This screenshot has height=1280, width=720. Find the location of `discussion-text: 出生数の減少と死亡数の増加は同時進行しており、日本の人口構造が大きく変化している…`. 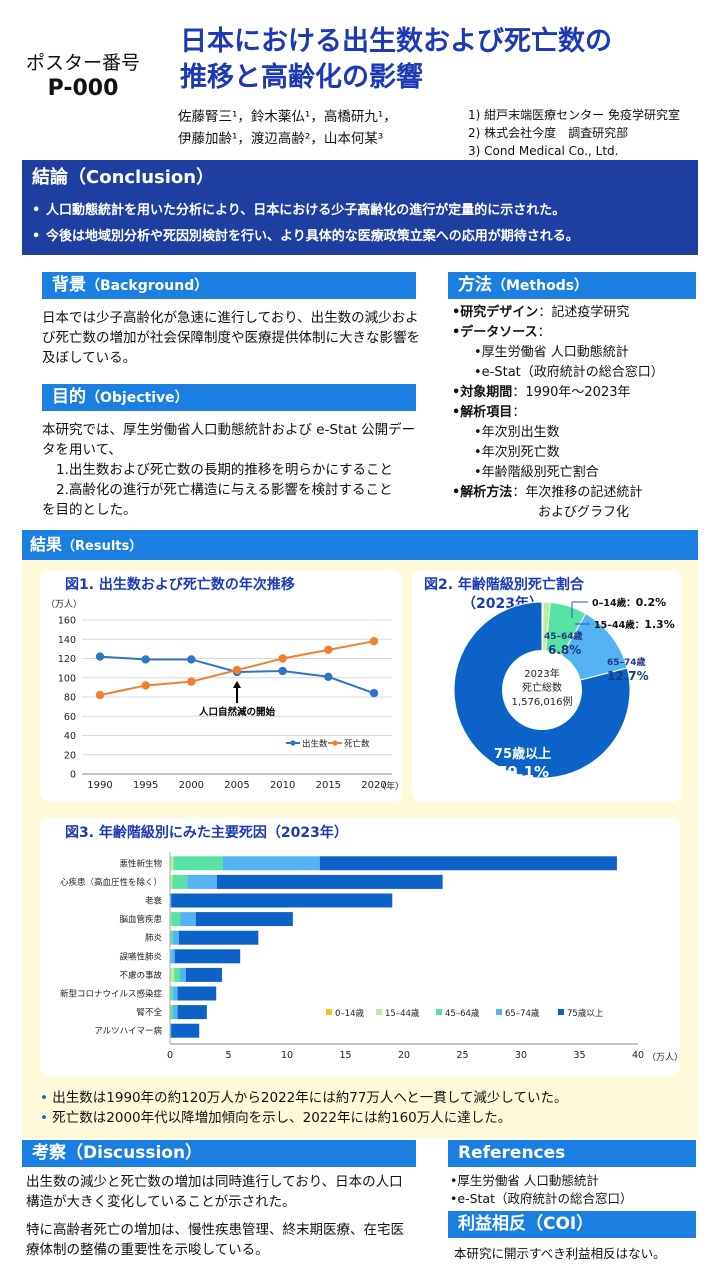

discussion-text: 出生数の減少と死亡数の増加は同時進行しており、日本の人口構造が大きく変化している… is located at coordinates (221, 1216).